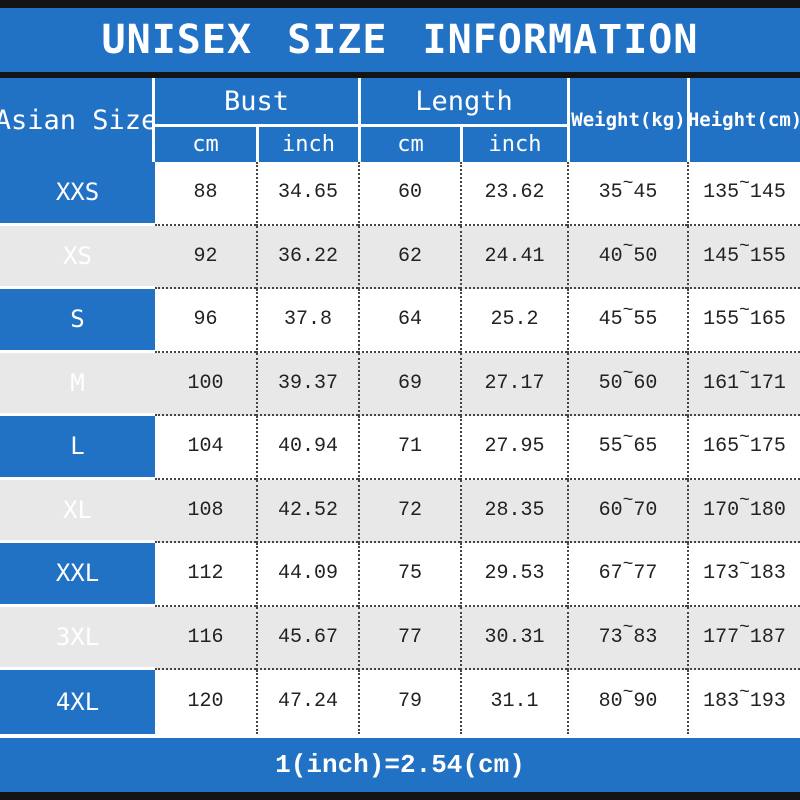 Image resolution: width=800 pixels, height=800 pixels. What do you see at coordinates (513, 702) in the screenshot?
I see `length-inch-value: 31.1` at bounding box center [513, 702].